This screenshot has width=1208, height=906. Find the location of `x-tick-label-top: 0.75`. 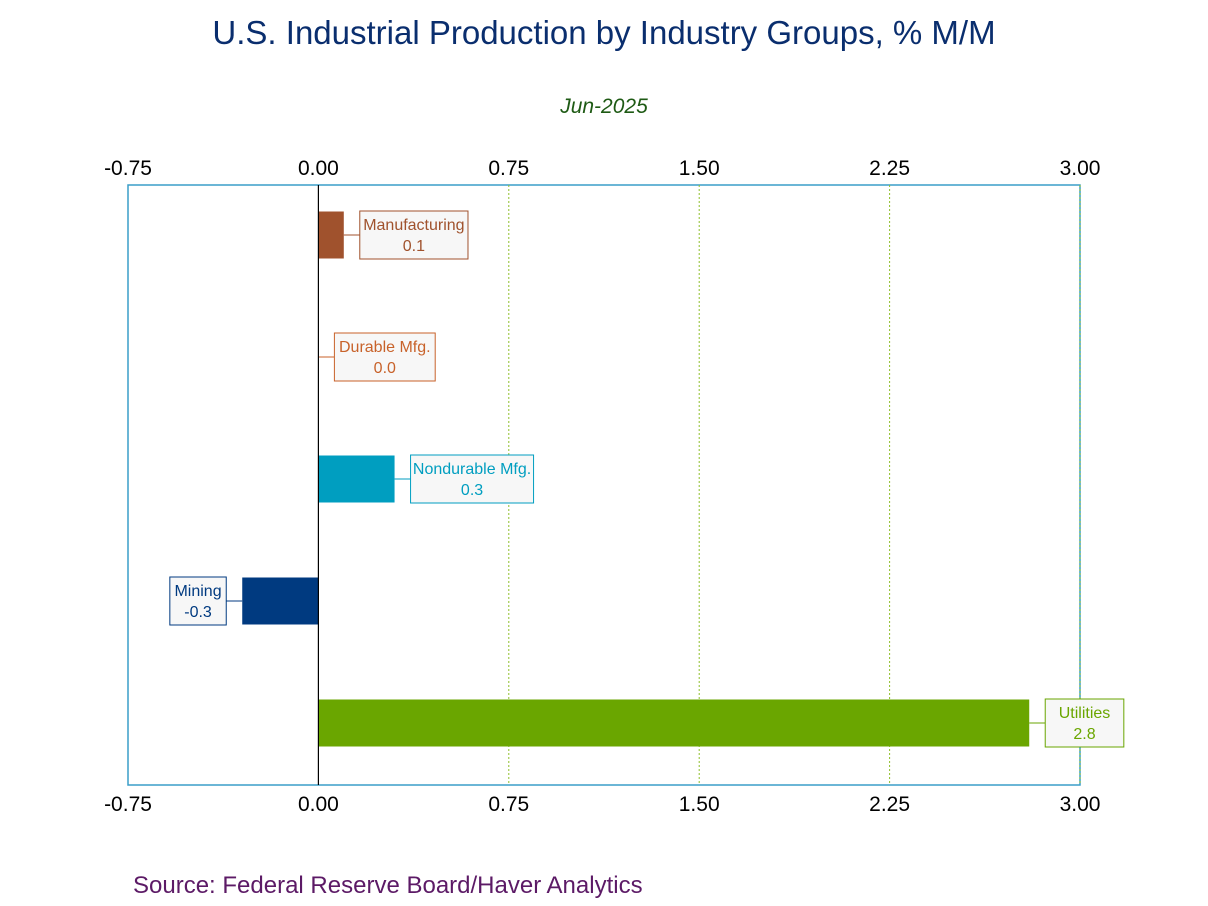

x-tick-label-top: 0.75 is located at coordinates (508, 168).